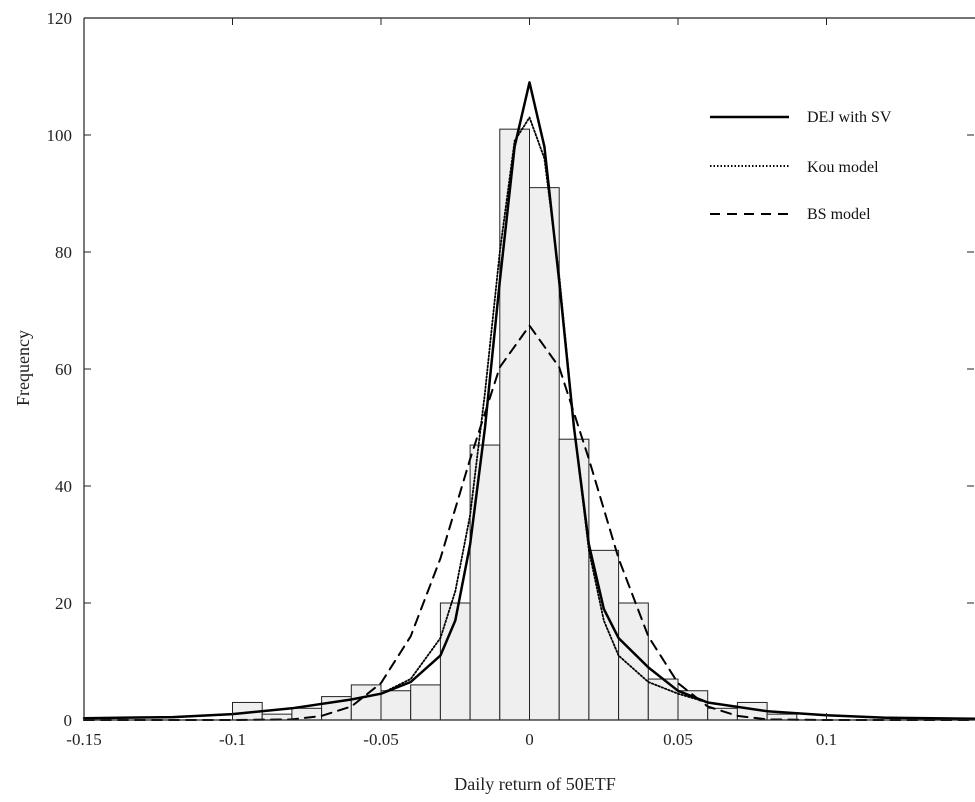  I want to click on y-tick-label: 100, so click(60, 135).